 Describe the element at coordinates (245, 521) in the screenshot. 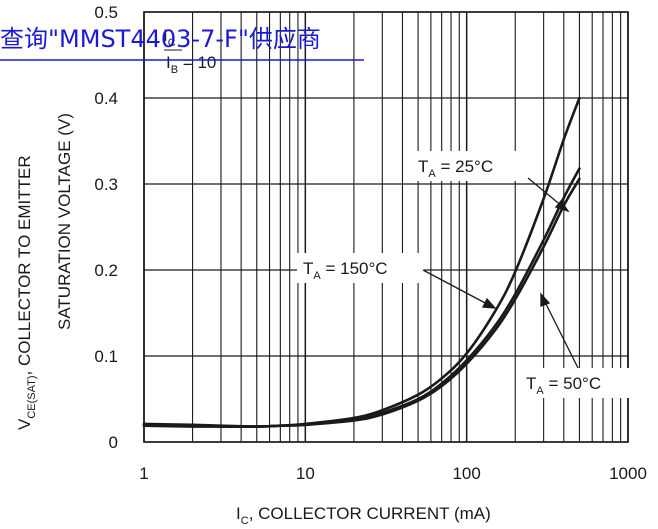

I see `xlabel-sub: C` at that location.